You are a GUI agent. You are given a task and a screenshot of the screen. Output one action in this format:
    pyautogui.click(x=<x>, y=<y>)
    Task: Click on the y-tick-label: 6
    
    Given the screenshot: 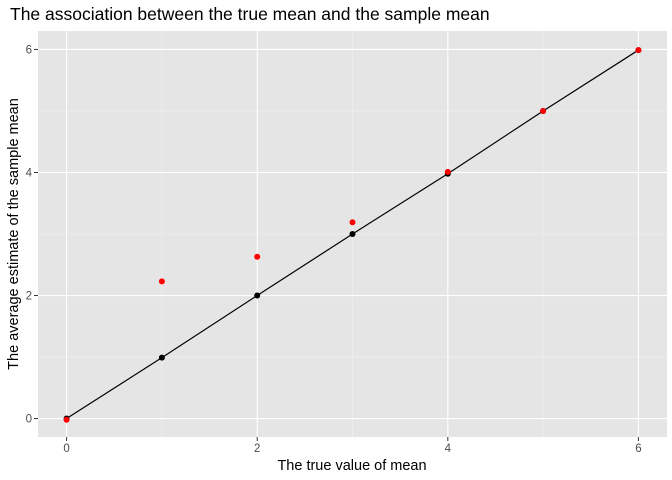 What is the action you would take?
    pyautogui.click(x=29, y=50)
    